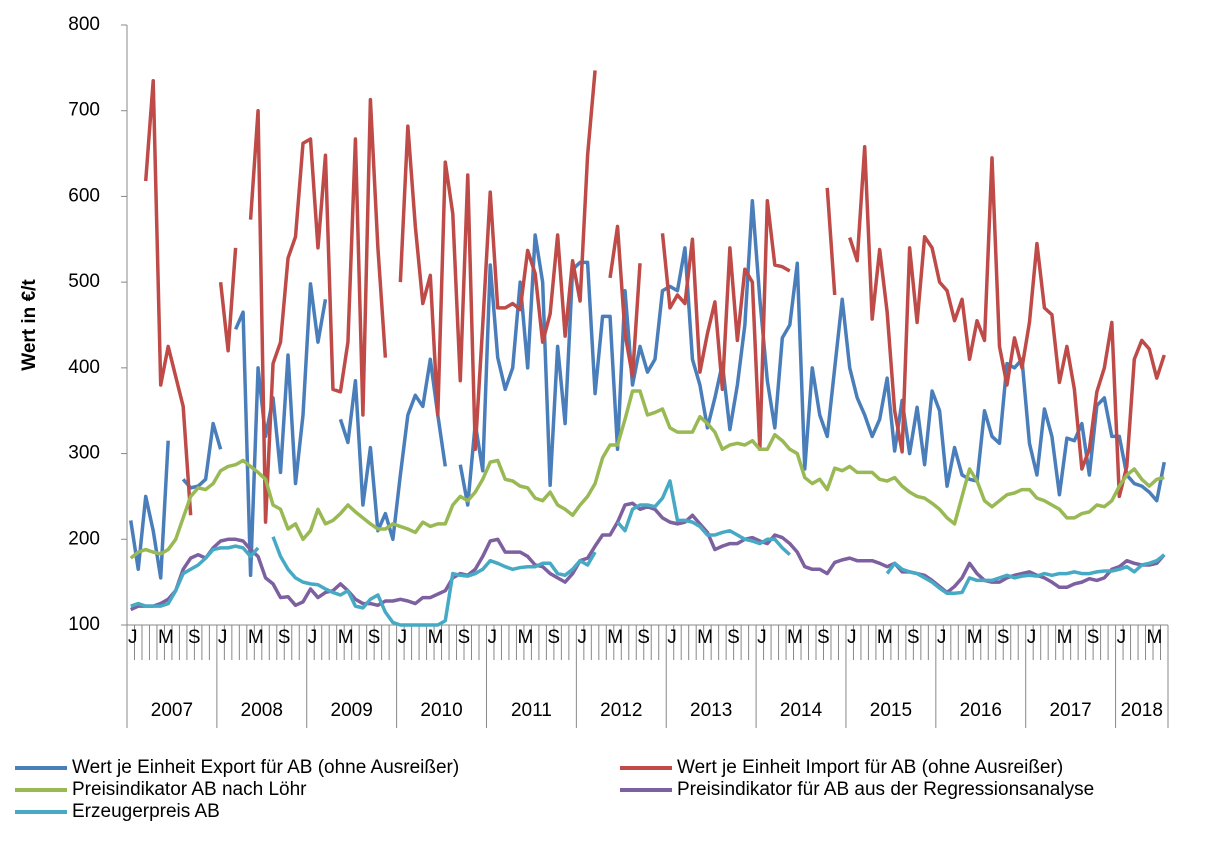 The image size is (1209, 841). I want to click on y-tick-label: 200, so click(84, 538).